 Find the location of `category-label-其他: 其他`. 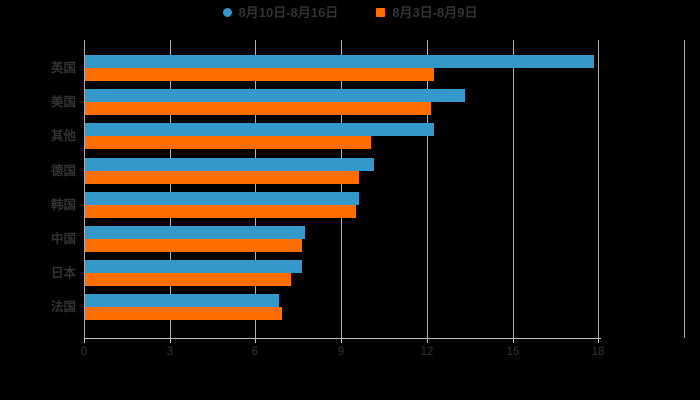

category-label-其他: 其他 is located at coordinates (63, 136).